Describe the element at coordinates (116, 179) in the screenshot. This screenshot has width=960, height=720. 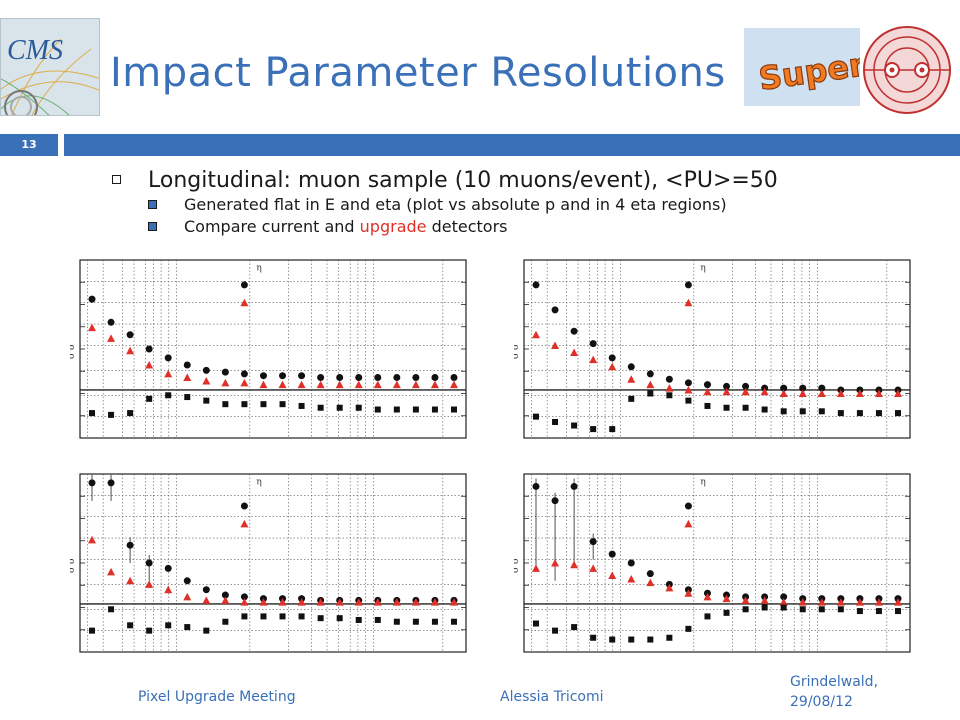
I see `hollow-square-bullet-icon` at that location.